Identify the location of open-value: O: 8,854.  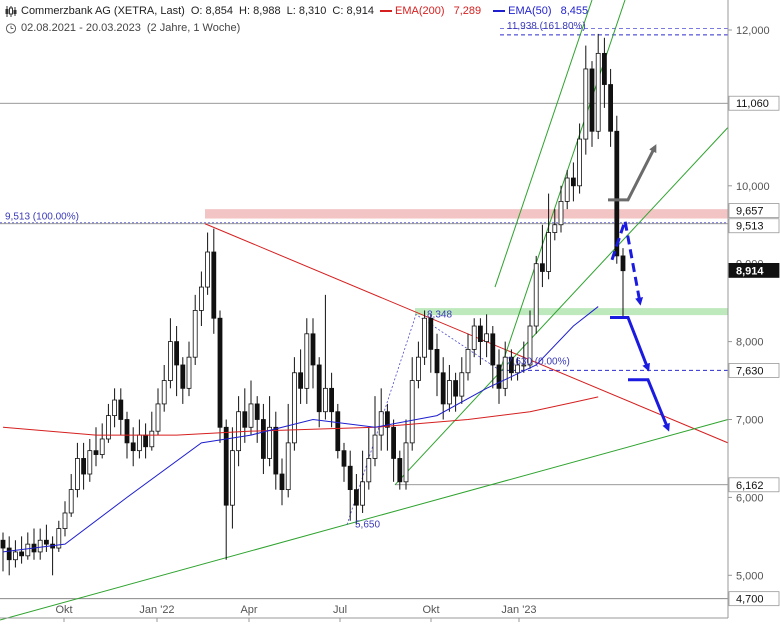
(212, 11).